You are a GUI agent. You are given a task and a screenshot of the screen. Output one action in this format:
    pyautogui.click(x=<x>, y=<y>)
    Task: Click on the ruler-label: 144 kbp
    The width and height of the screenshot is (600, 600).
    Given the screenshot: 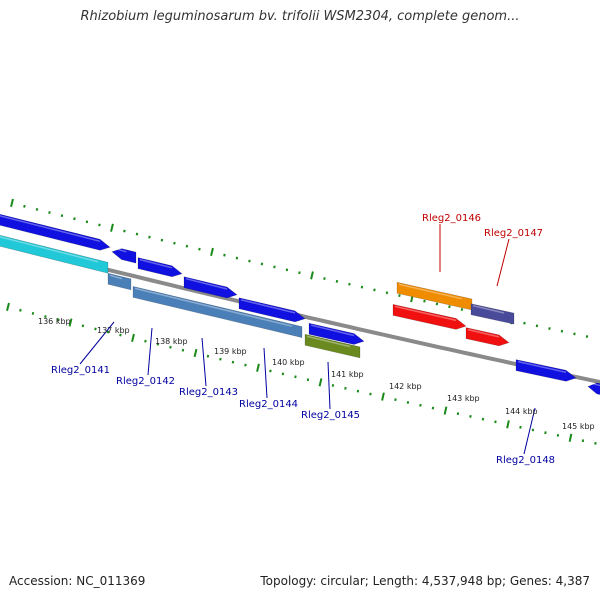 What is the action you would take?
    pyautogui.click(x=521, y=411)
    